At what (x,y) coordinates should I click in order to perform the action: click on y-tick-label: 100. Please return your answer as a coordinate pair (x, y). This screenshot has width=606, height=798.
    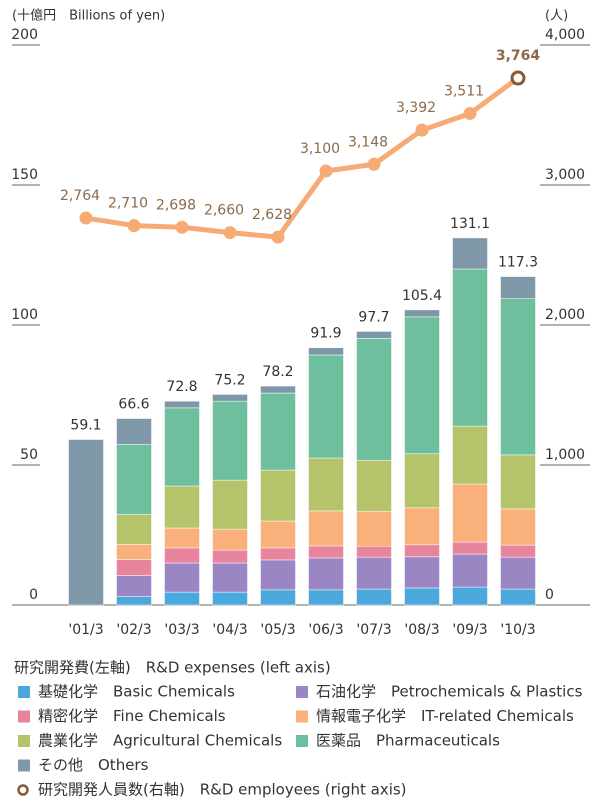
    Looking at the image, I should click on (24, 315).